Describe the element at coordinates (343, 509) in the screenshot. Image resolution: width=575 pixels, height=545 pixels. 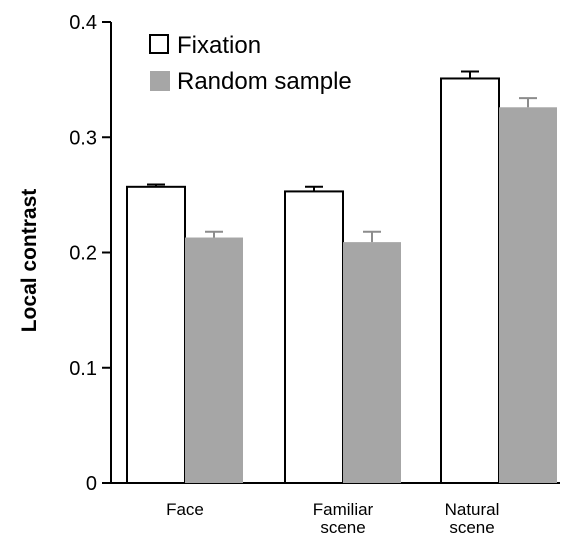
I see `x-category-label: Familiar` at that location.